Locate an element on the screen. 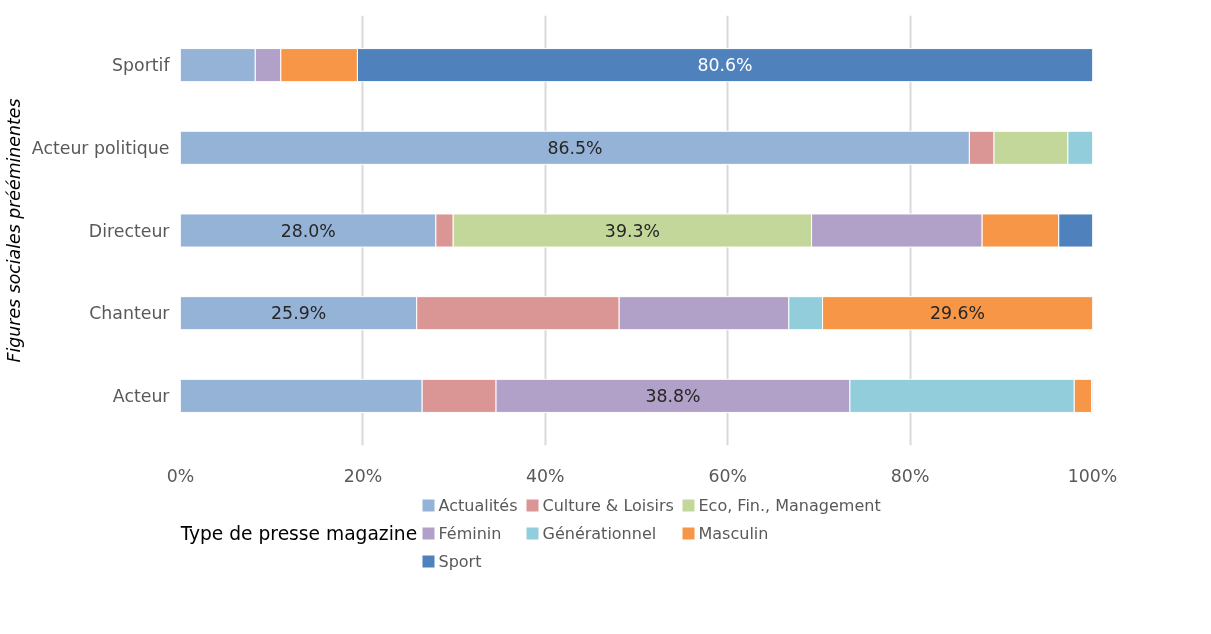 The image size is (1211, 634). y-axis-title: Figures sociales prééminentes is located at coordinates (13, 230).